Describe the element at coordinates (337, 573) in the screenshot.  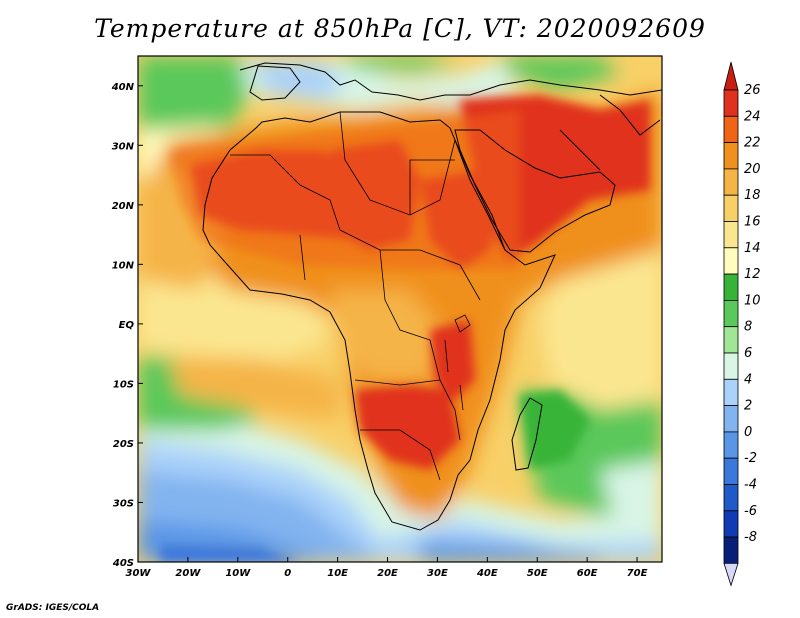
I see `lon-tick-label: 10E` at that location.